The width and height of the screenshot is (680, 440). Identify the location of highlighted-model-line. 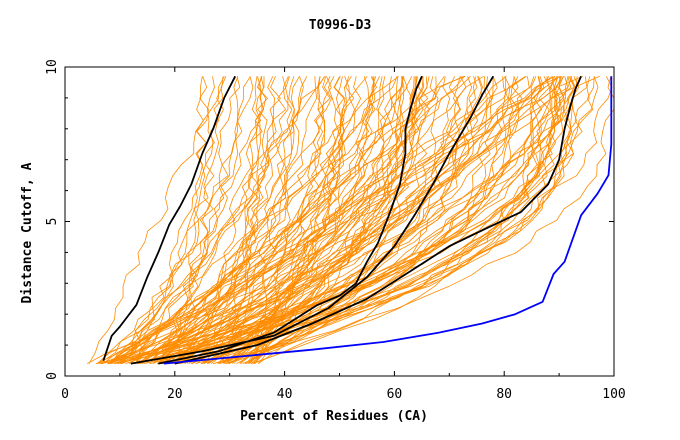
(169, 218).